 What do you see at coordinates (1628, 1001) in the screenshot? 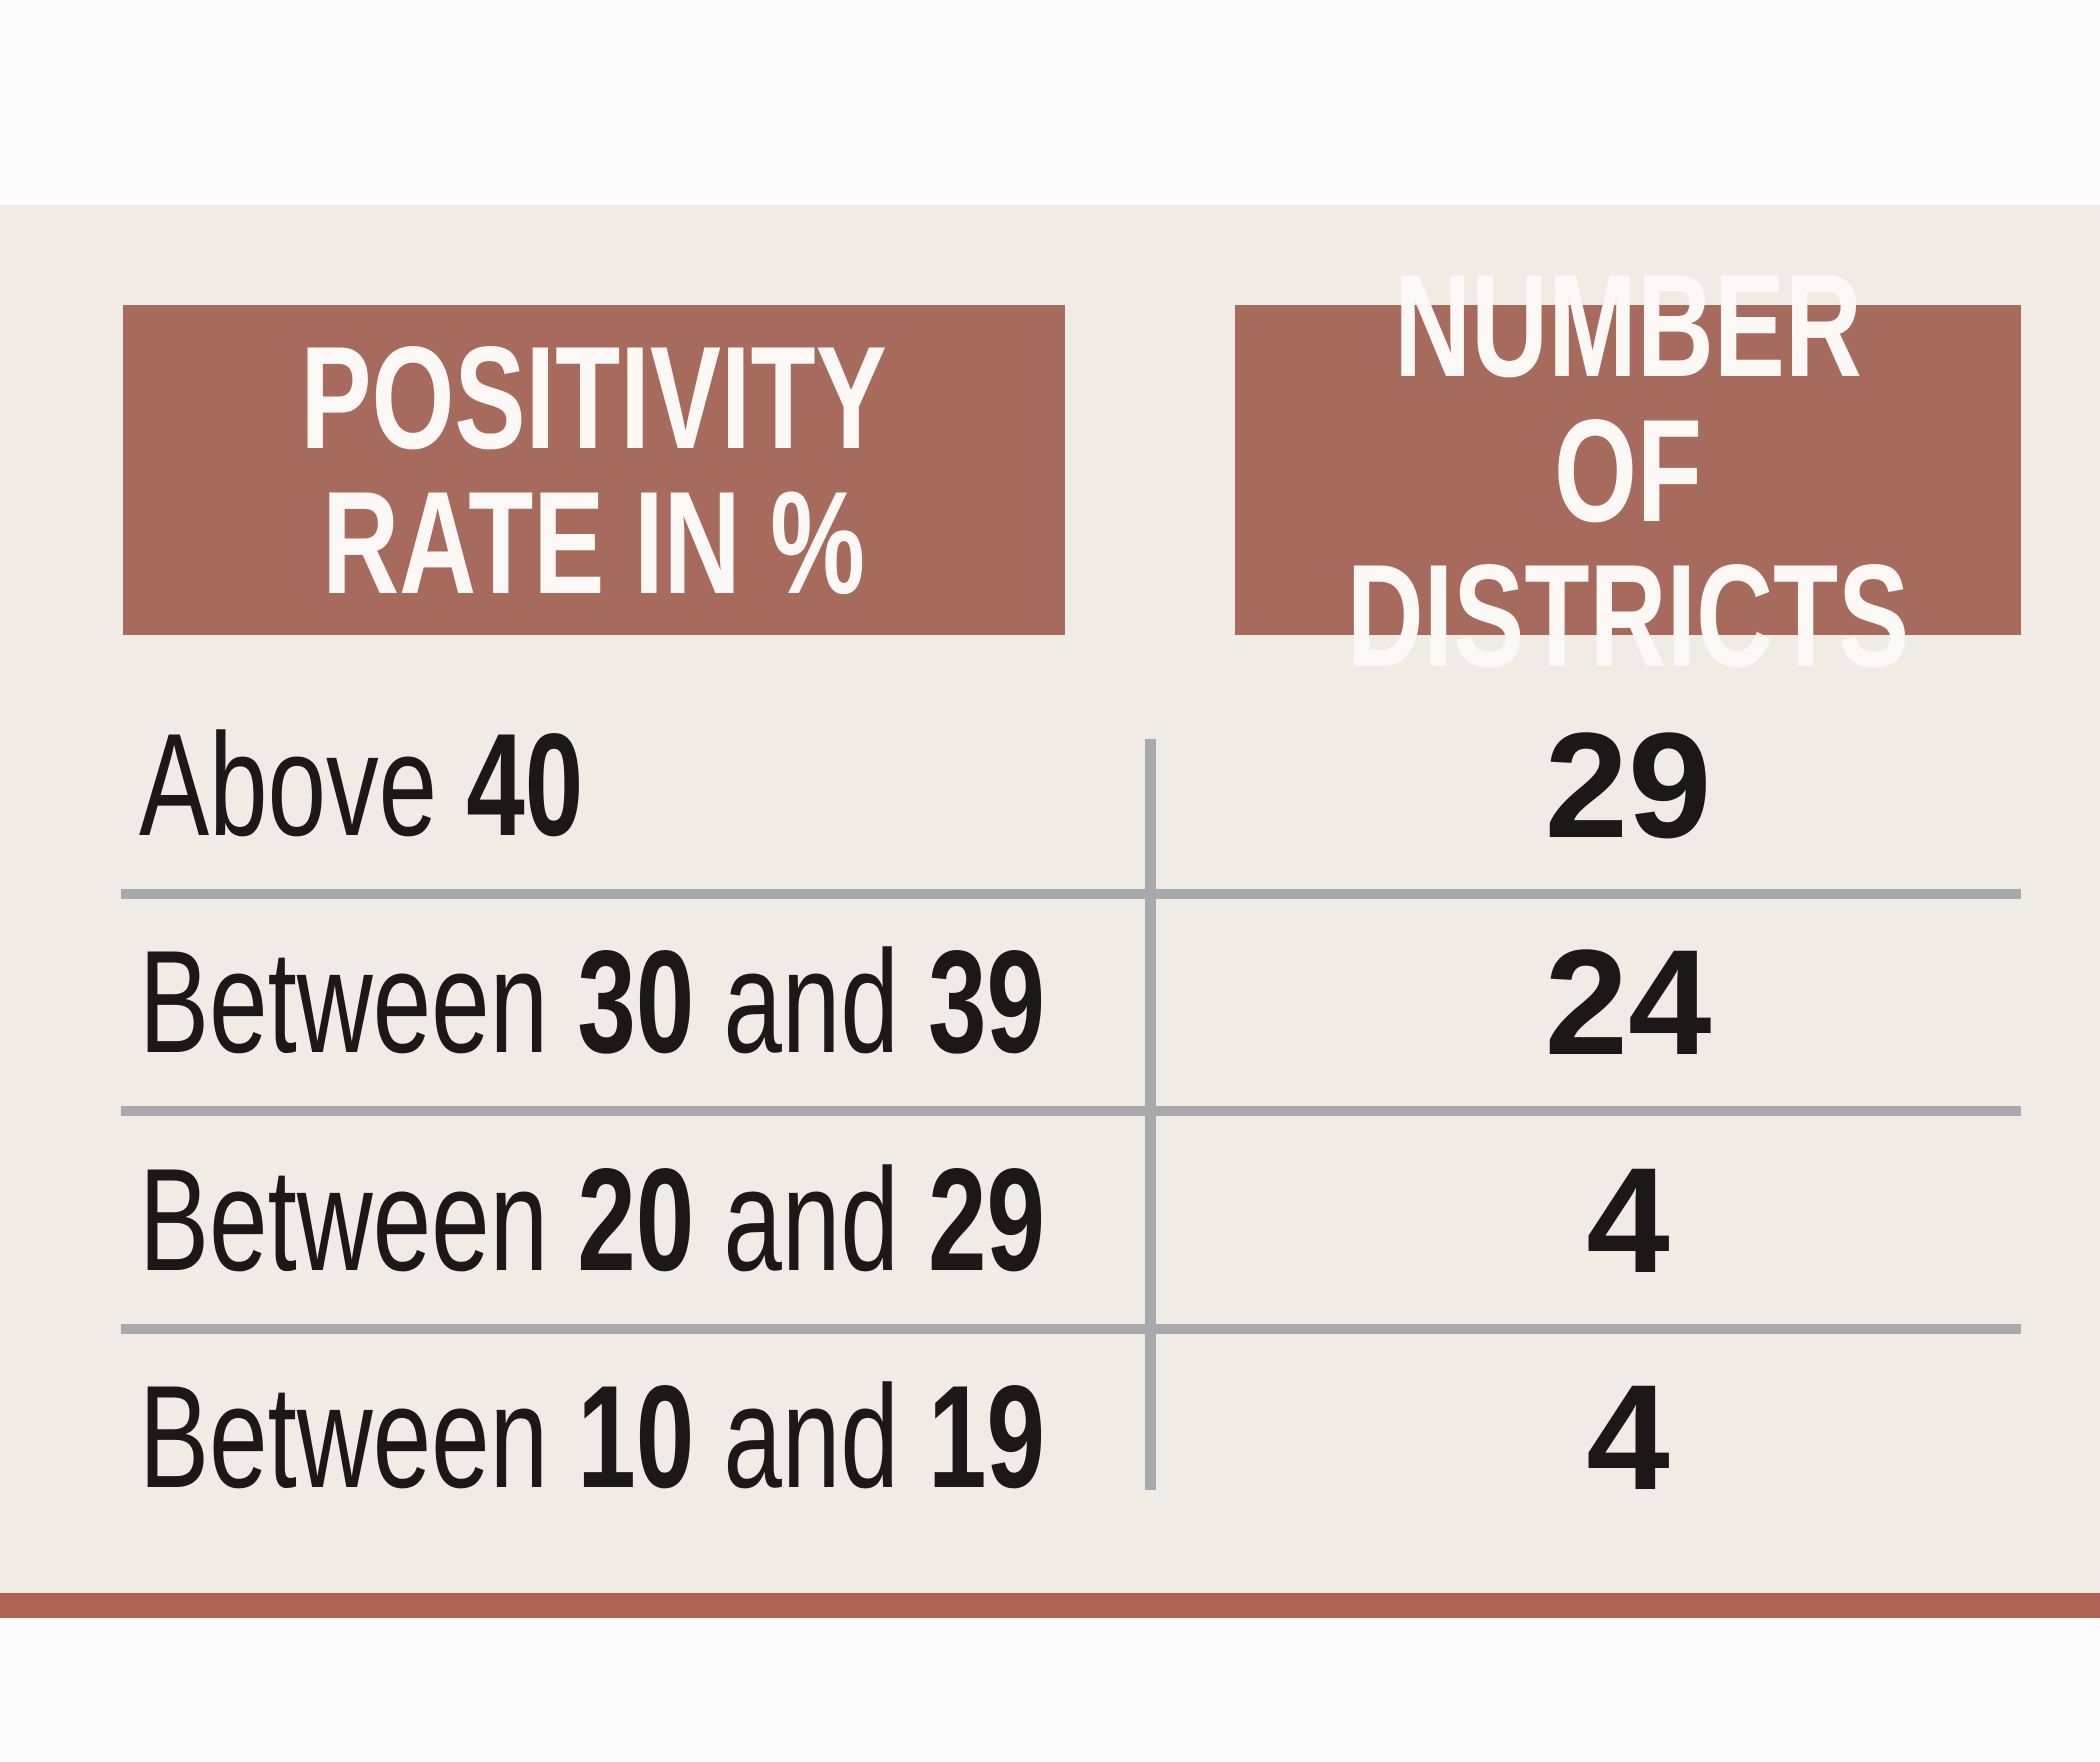
I see `table-row-value: 24` at bounding box center [1628, 1001].